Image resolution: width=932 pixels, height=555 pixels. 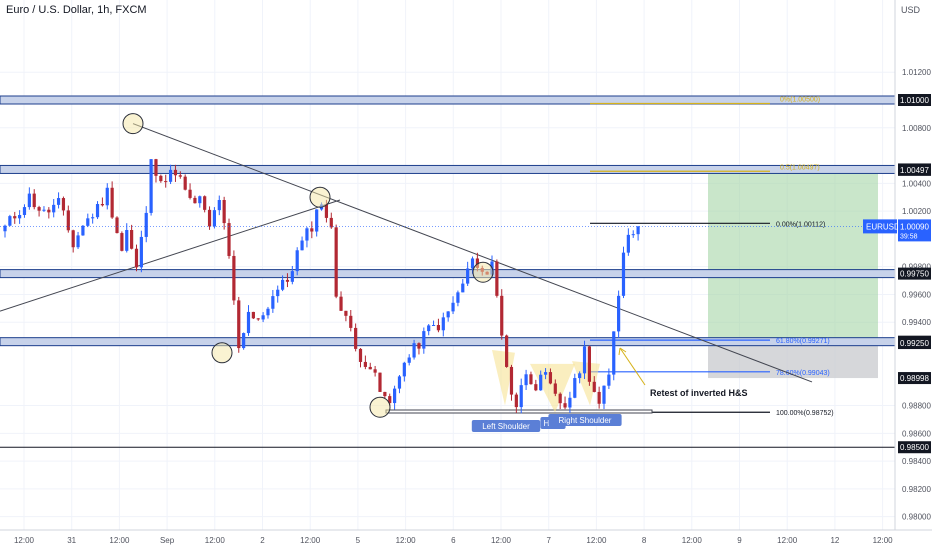 What do you see at coordinates (916, 183) in the screenshot?
I see `price-axis-label: 1.00400` at bounding box center [916, 183].